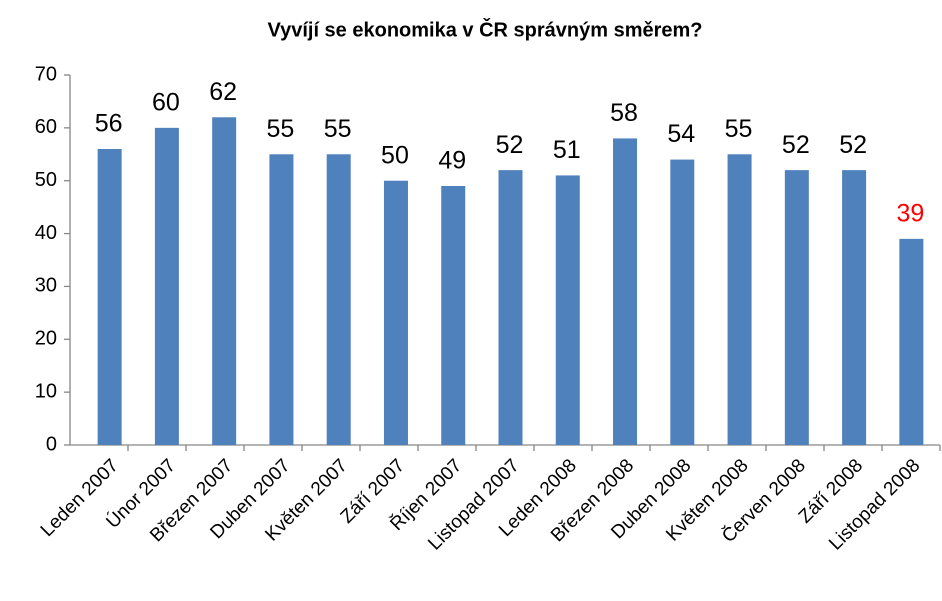 This screenshot has width=942, height=601. I want to click on value-label: 58, so click(624, 113).